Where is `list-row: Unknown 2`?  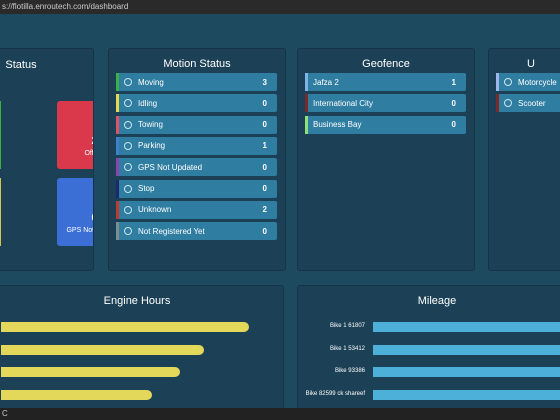 list-row: Unknown 2 is located at coordinates (196, 209).